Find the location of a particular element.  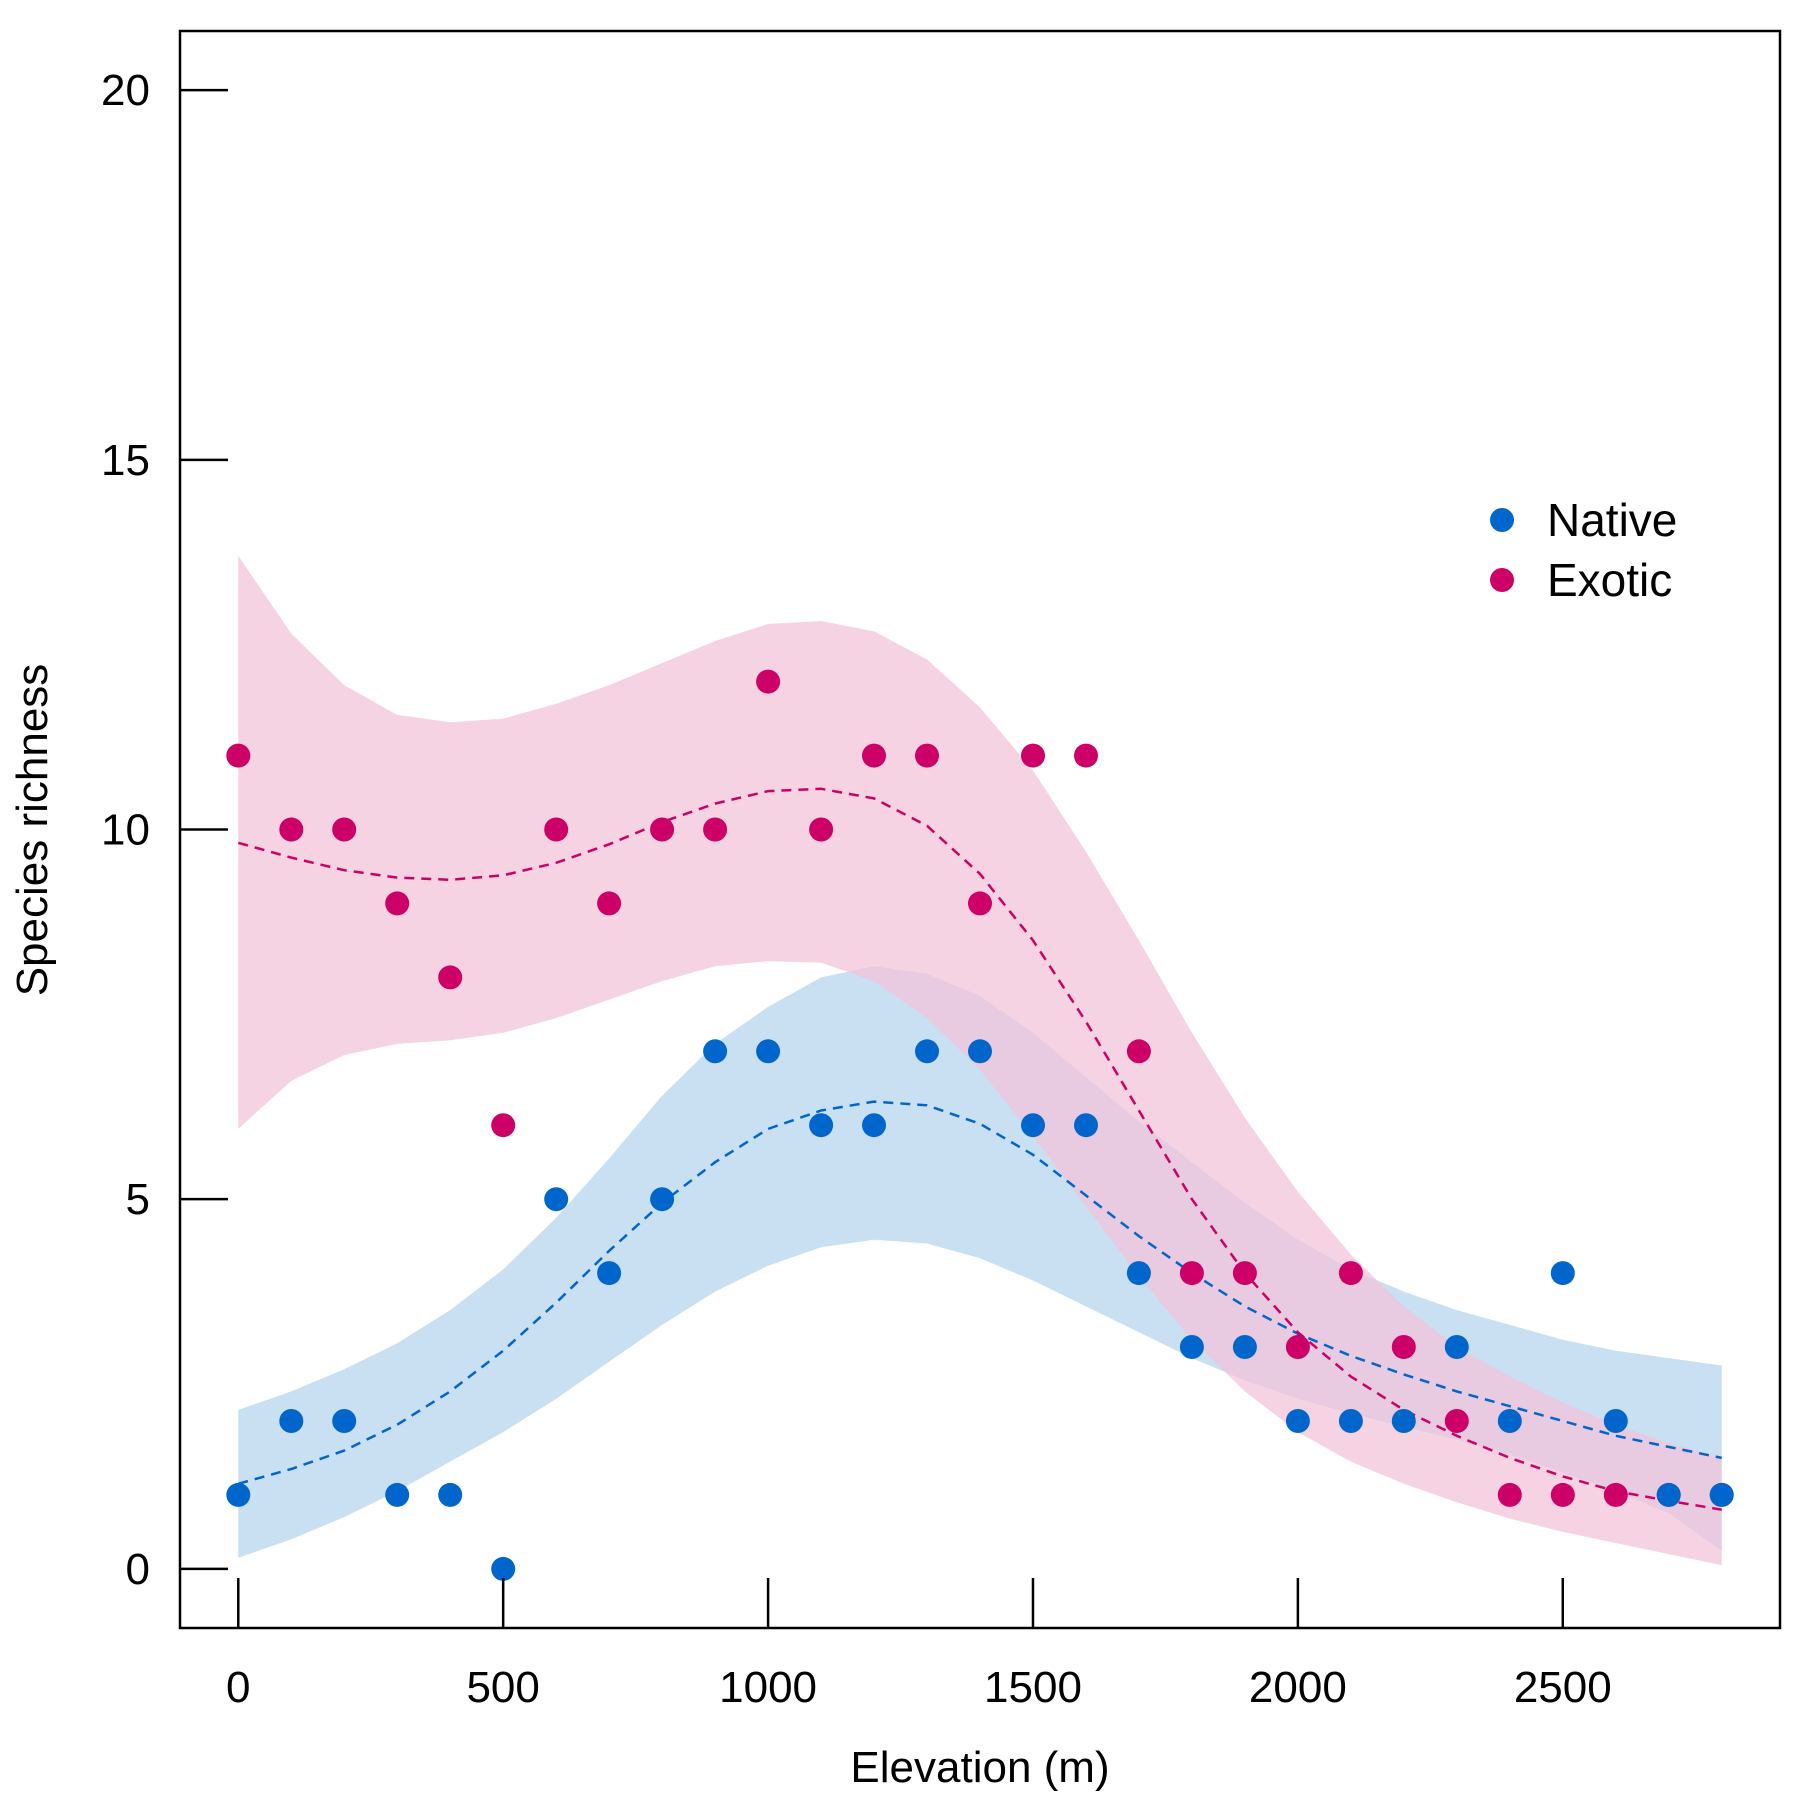

x-axis-title: Elevation (m) is located at coordinates (979, 1767).